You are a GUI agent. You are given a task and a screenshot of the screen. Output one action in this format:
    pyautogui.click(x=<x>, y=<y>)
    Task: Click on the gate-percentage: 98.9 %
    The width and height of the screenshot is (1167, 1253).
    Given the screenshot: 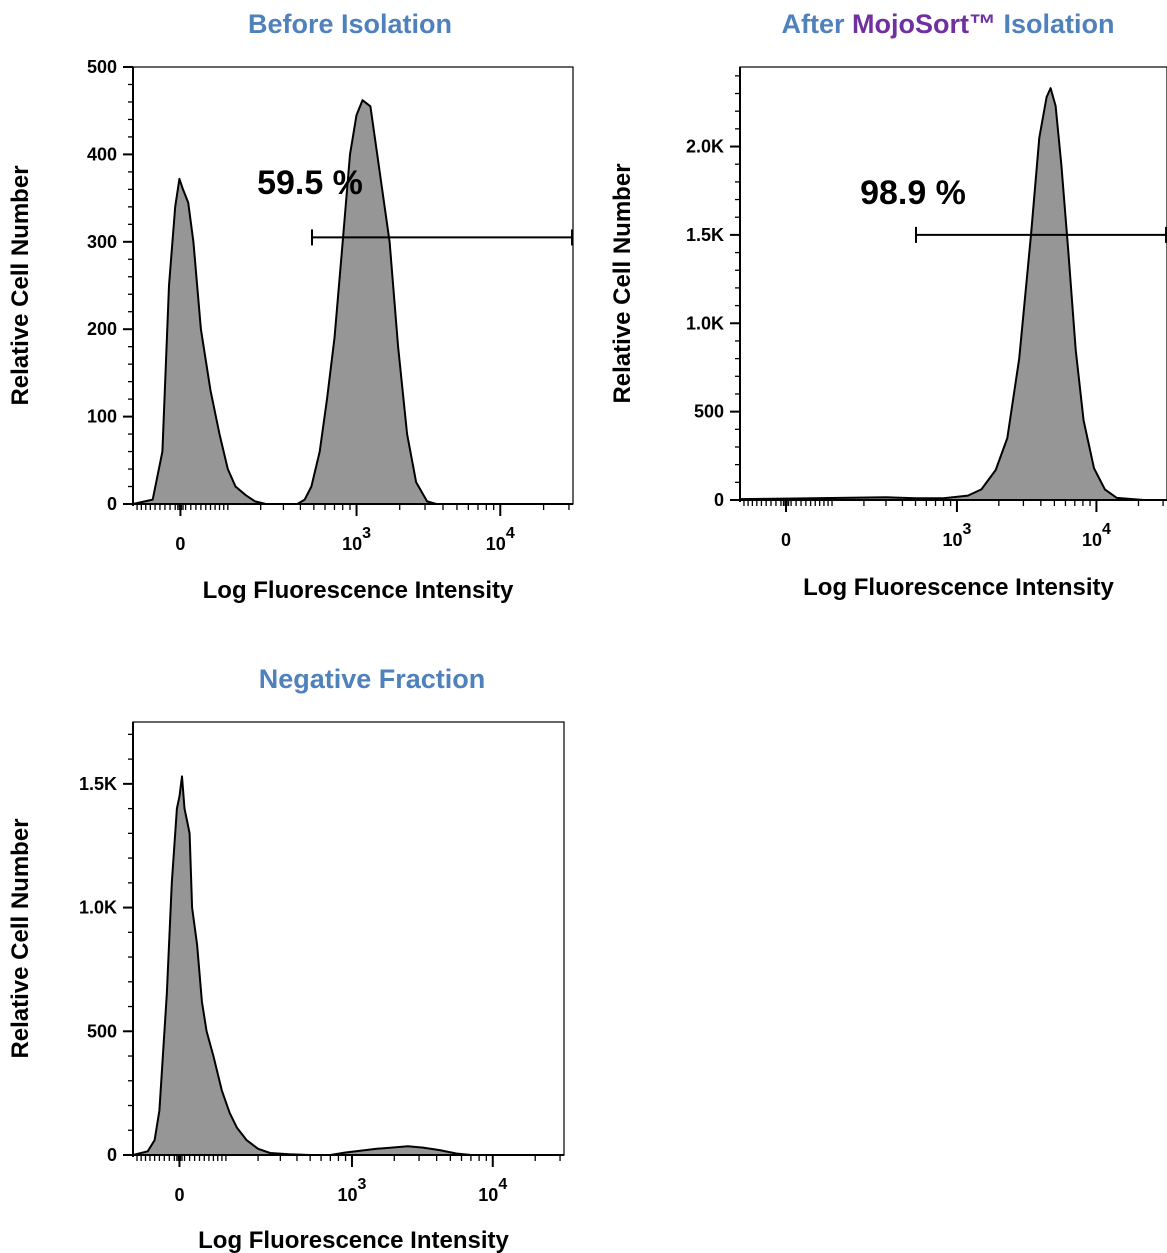 What is the action you would take?
    pyautogui.click(x=913, y=193)
    